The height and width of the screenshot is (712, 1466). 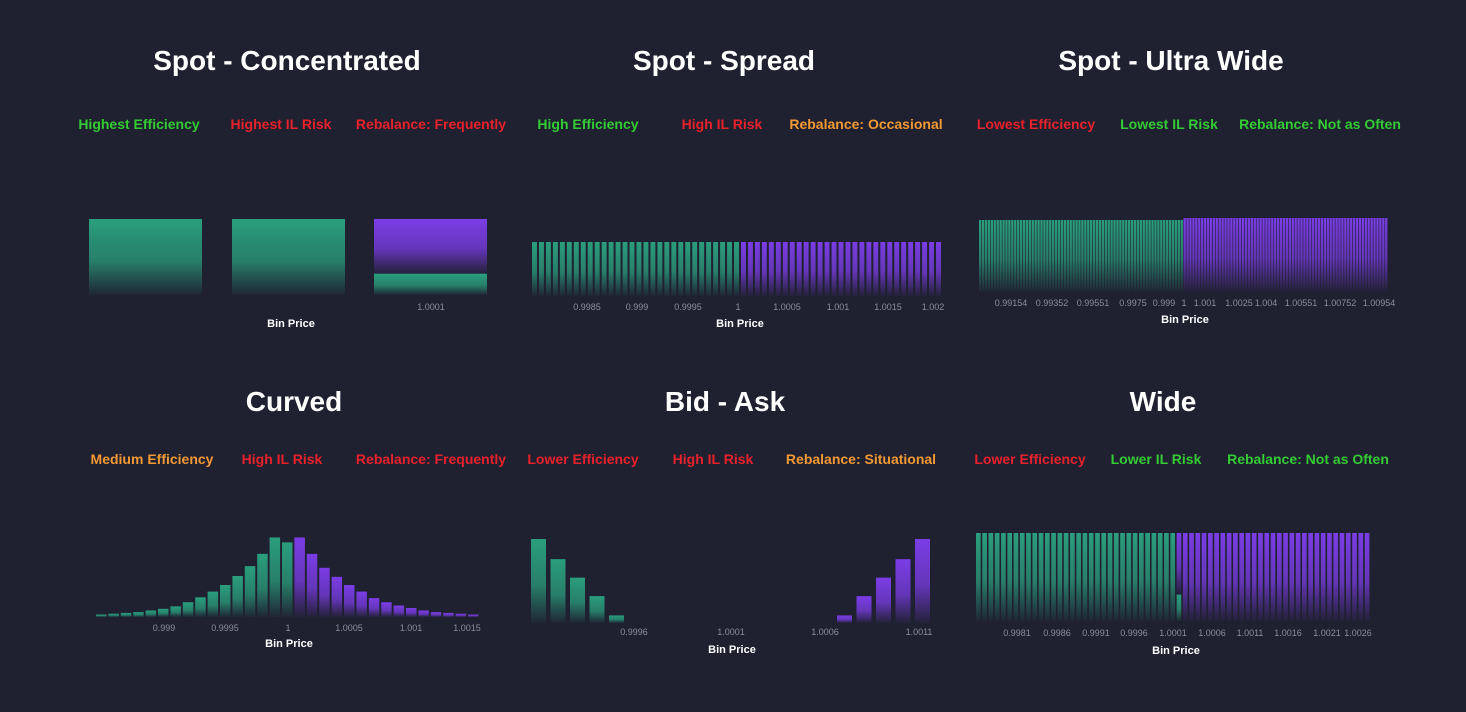 What do you see at coordinates (866, 124) in the screenshot?
I see `rebalance-label: Rebalance: Occasional` at bounding box center [866, 124].